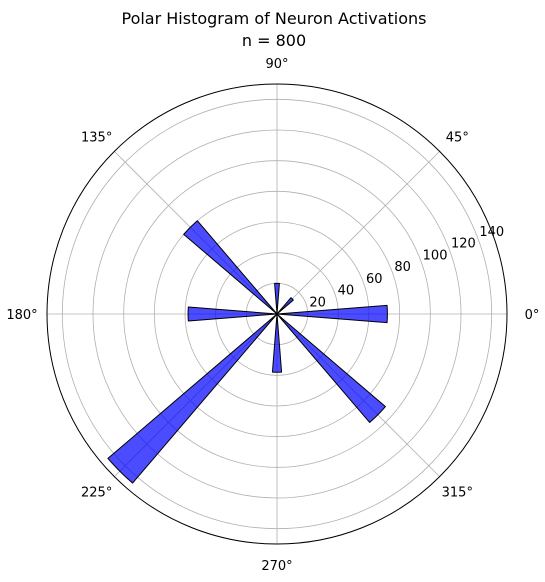 Image resolution: width=545 pixels, height=582 pixels. What do you see at coordinates (274, 40) in the screenshot?
I see `chart-subtitle: n = 800` at bounding box center [274, 40].